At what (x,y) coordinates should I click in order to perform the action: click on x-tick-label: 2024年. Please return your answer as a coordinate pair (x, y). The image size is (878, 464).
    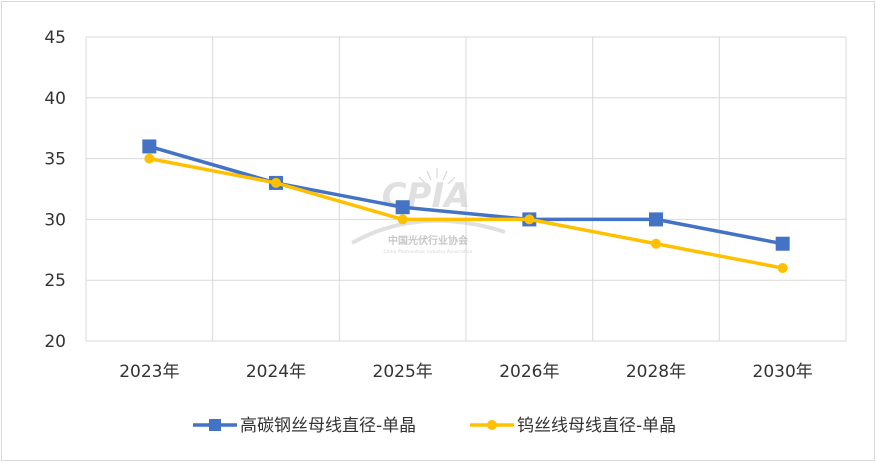
    Looking at the image, I should click on (276, 372).